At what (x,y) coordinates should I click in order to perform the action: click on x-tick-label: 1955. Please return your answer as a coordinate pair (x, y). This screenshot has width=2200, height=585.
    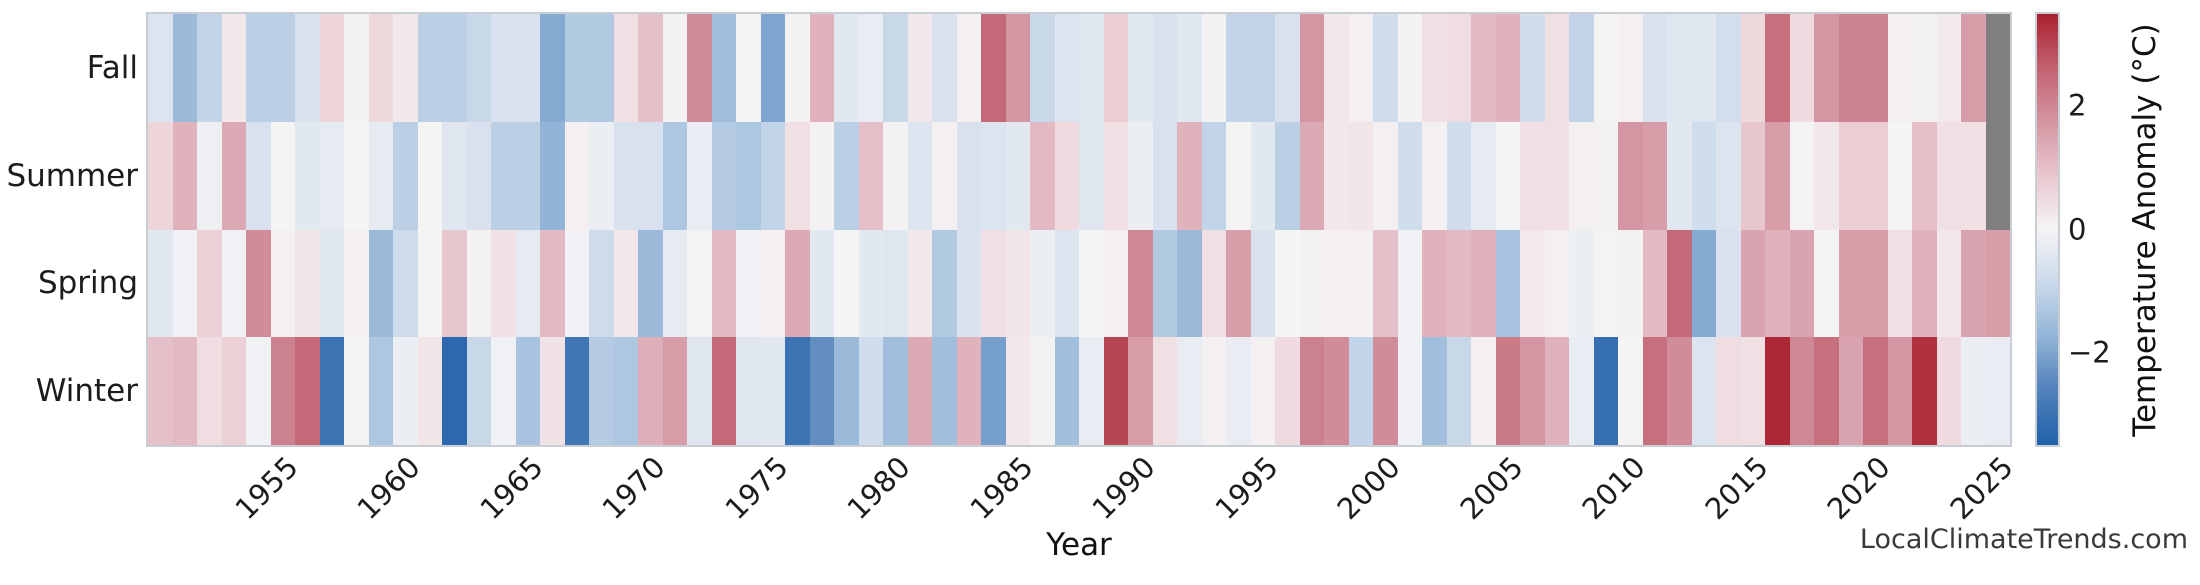
    Looking at the image, I should click on (266, 488).